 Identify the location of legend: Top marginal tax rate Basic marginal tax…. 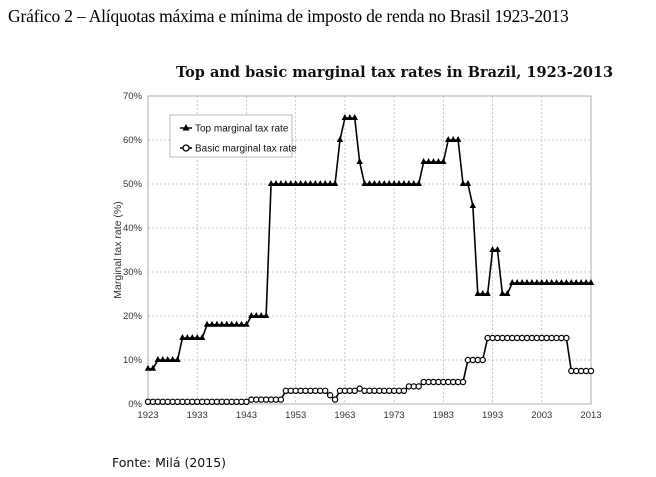
(233, 136).